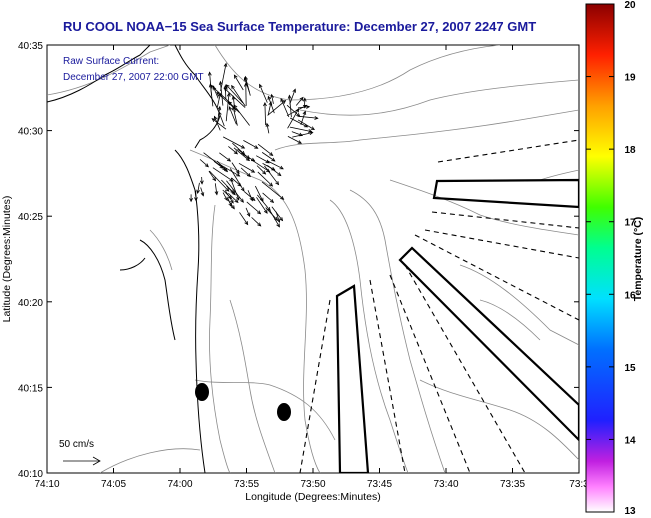 This screenshot has width=651, height=518. What do you see at coordinates (246, 484) in the screenshot?
I see `x-tick-label: 73:55` at bounding box center [246, 484].